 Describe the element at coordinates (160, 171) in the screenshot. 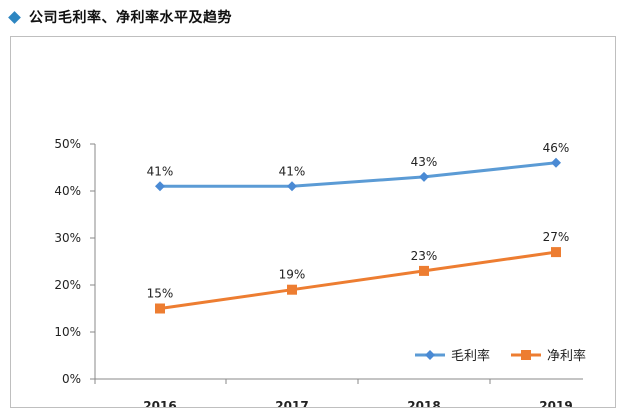

I see `data-label-0-0: 41%` at that location.